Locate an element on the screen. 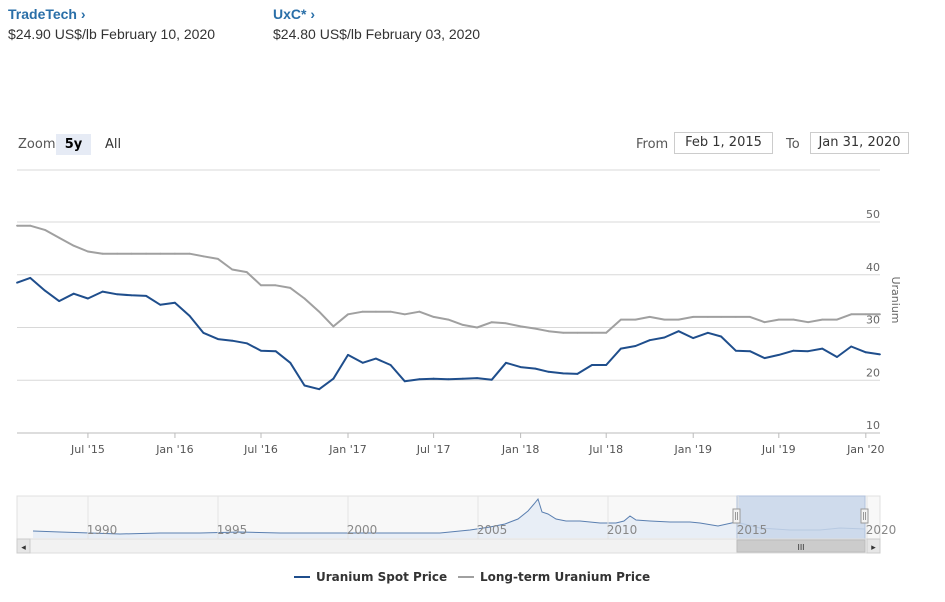  zoom-label: Zoom is located at coordinates (37, 144).